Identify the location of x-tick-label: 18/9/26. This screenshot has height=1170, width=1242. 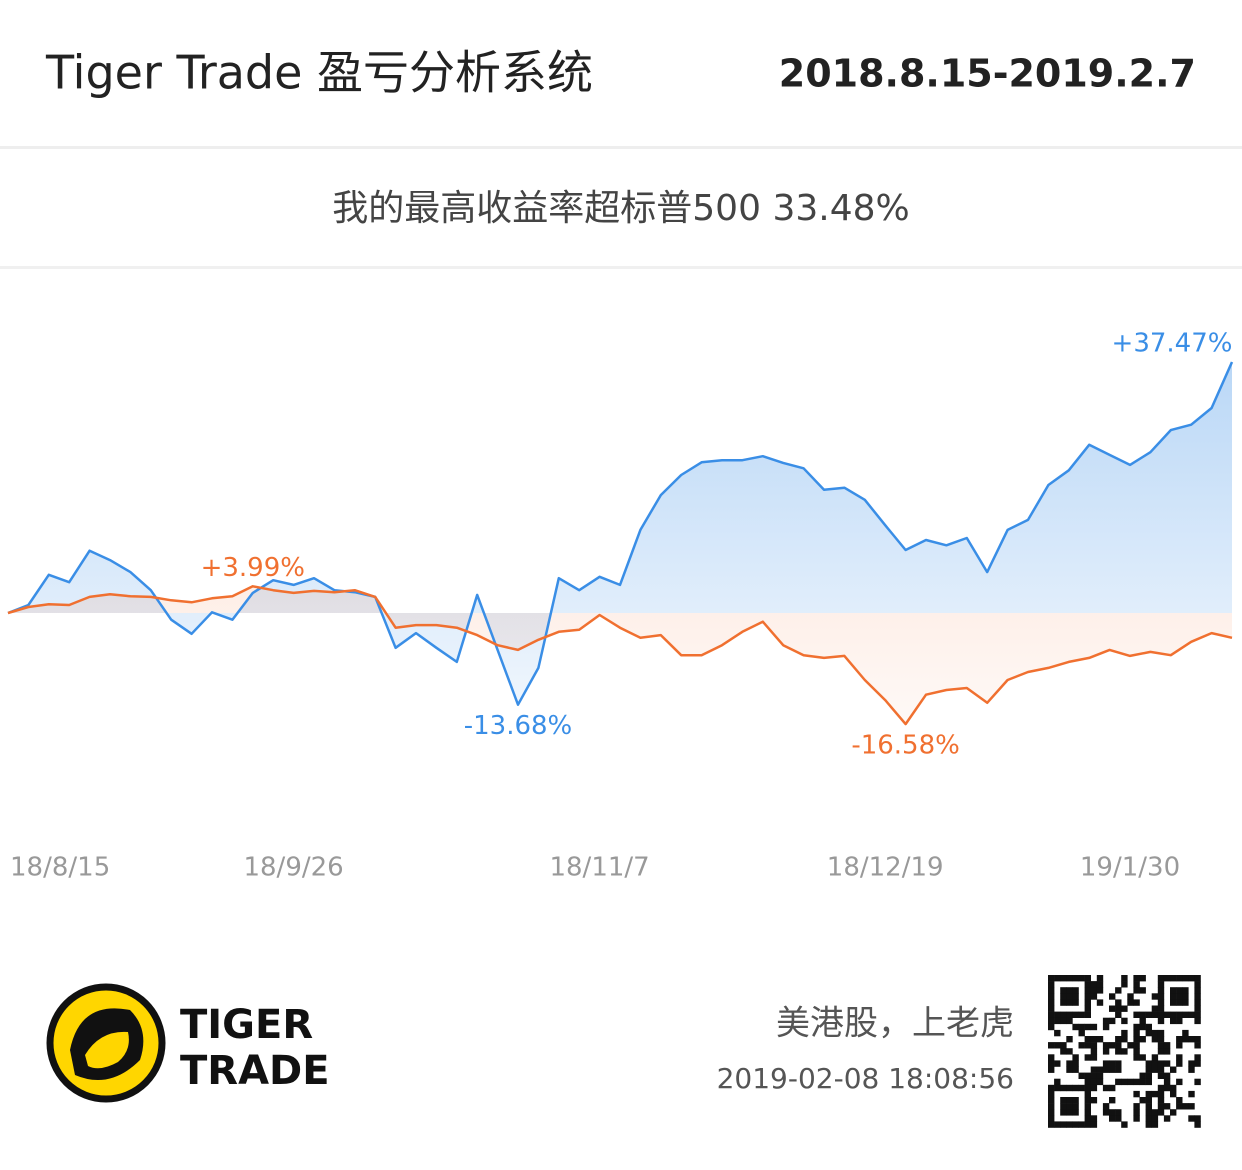
(293, 868).